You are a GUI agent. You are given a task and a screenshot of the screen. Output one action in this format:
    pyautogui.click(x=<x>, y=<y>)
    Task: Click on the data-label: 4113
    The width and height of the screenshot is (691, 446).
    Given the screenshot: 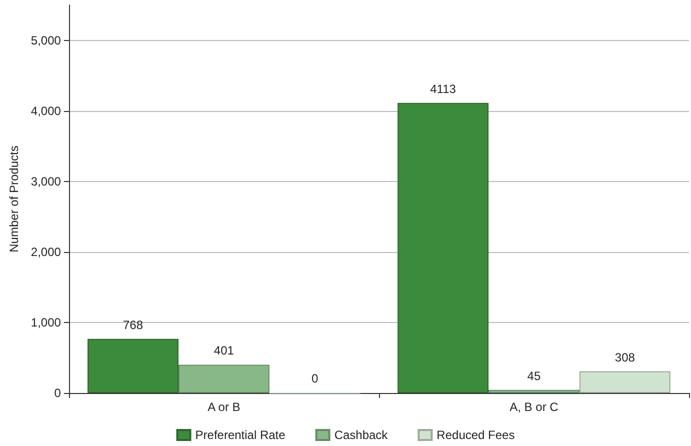 What is the action you would take?
    pyautogui.click(x=443, y=89)
    